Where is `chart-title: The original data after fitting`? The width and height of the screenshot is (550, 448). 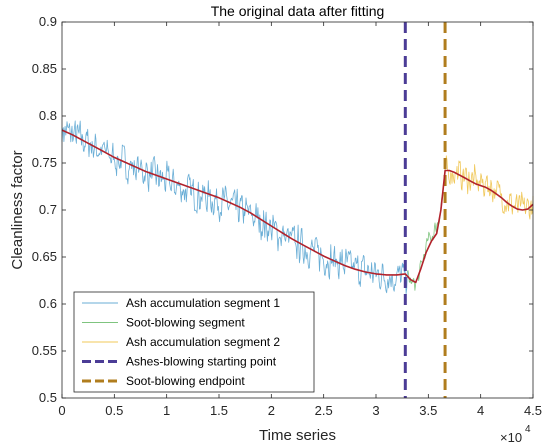 chart-title: The original data after fitting is located at coordinates (298, 11).